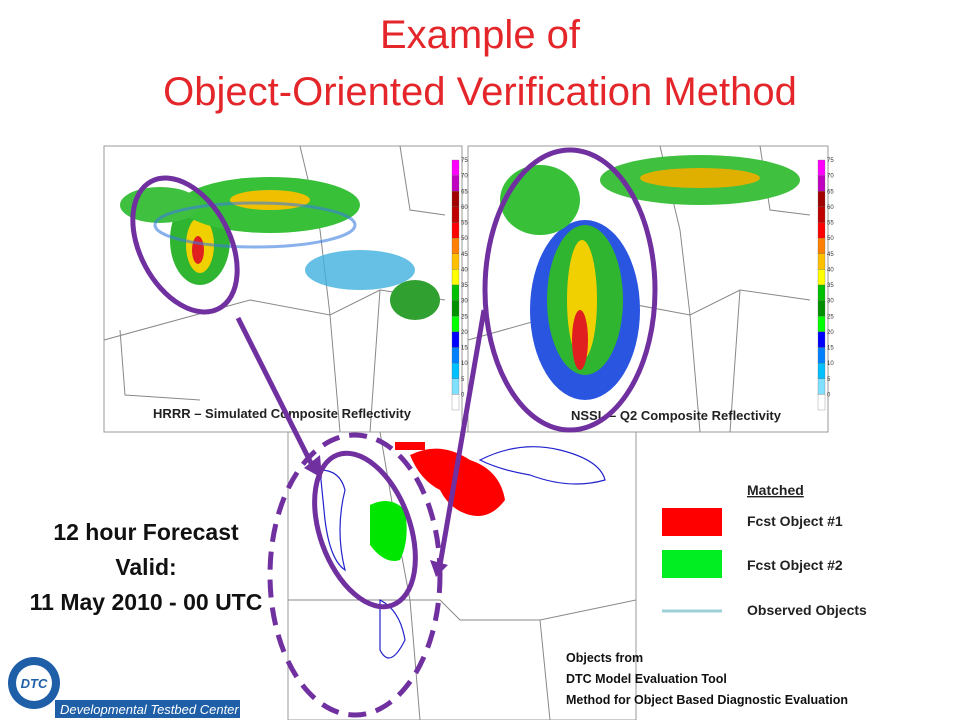  Describe the element at coordinates (480, 92) in the screenshot. I see `title-line: Object-Oriented Verification Method` at that location.